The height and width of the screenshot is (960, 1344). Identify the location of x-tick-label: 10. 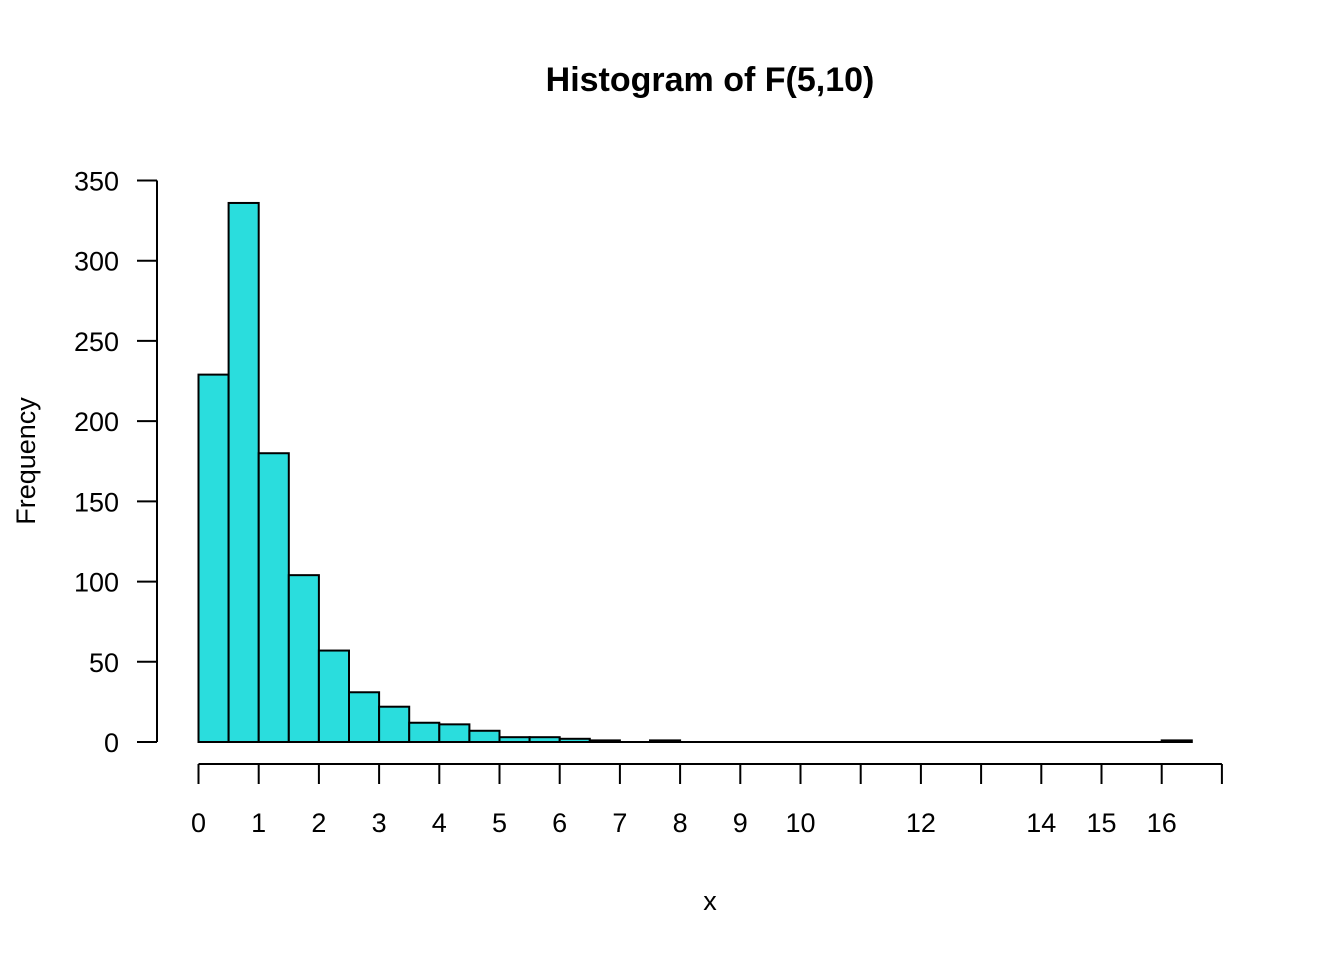
(800, 823).